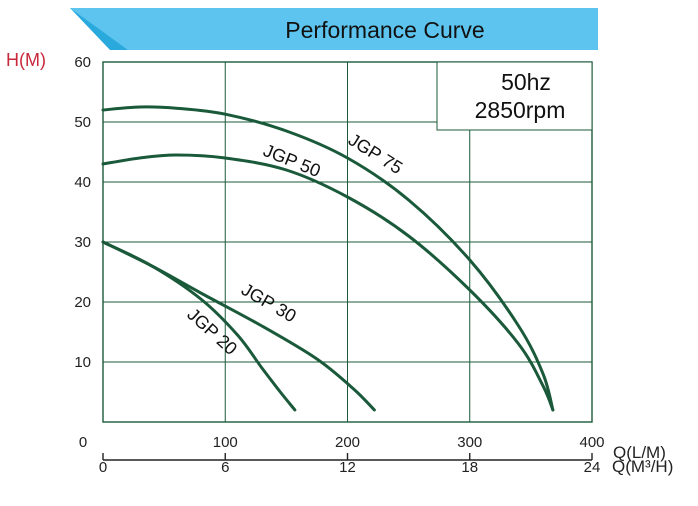 This screenshot has height=506, width=698. I want to click on y-axis-label: H(M), so click(26, 60).